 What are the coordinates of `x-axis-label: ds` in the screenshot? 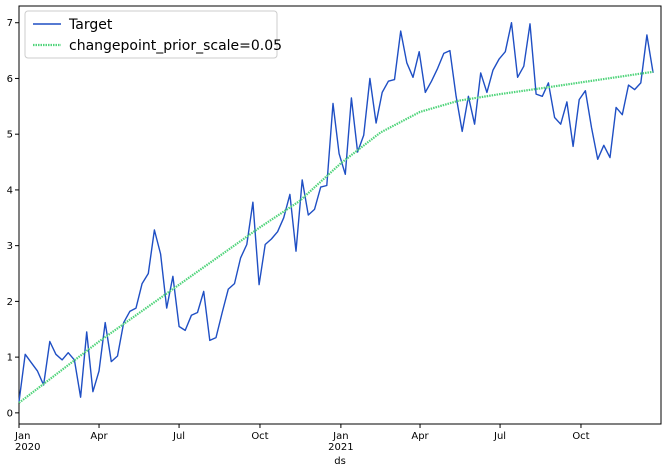 It's located at (340, 461).